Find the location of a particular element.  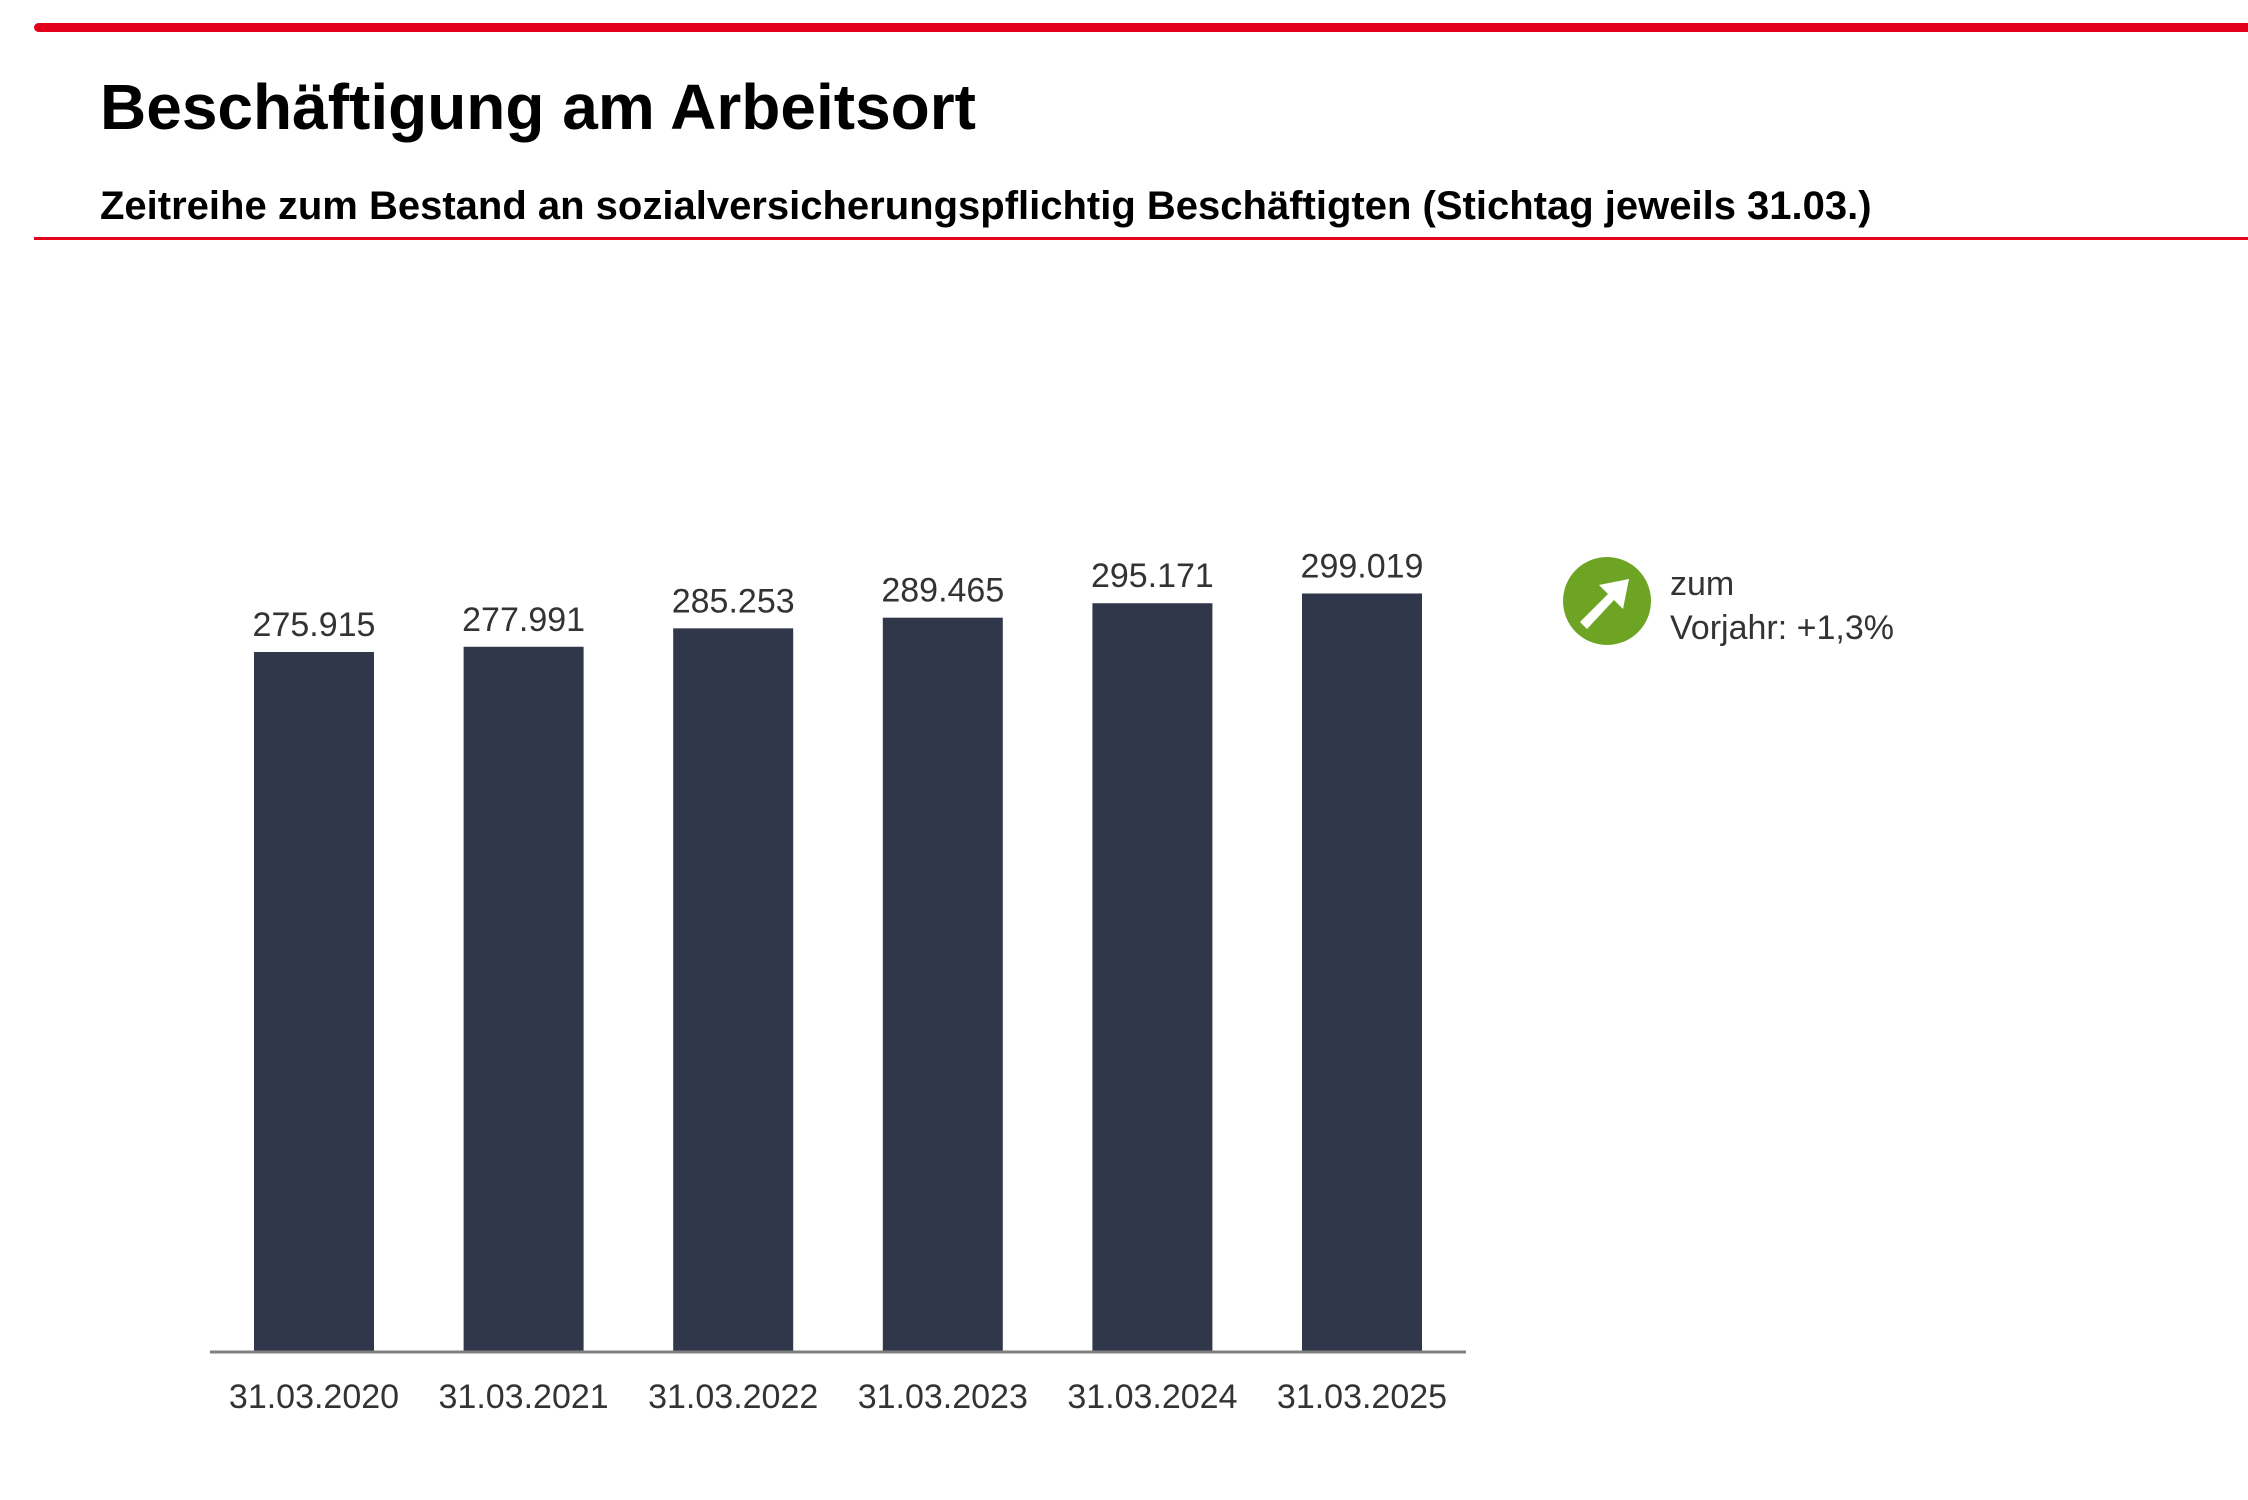

x-tick-label: 31.03.2022 is located at coordinates (733, 1397).